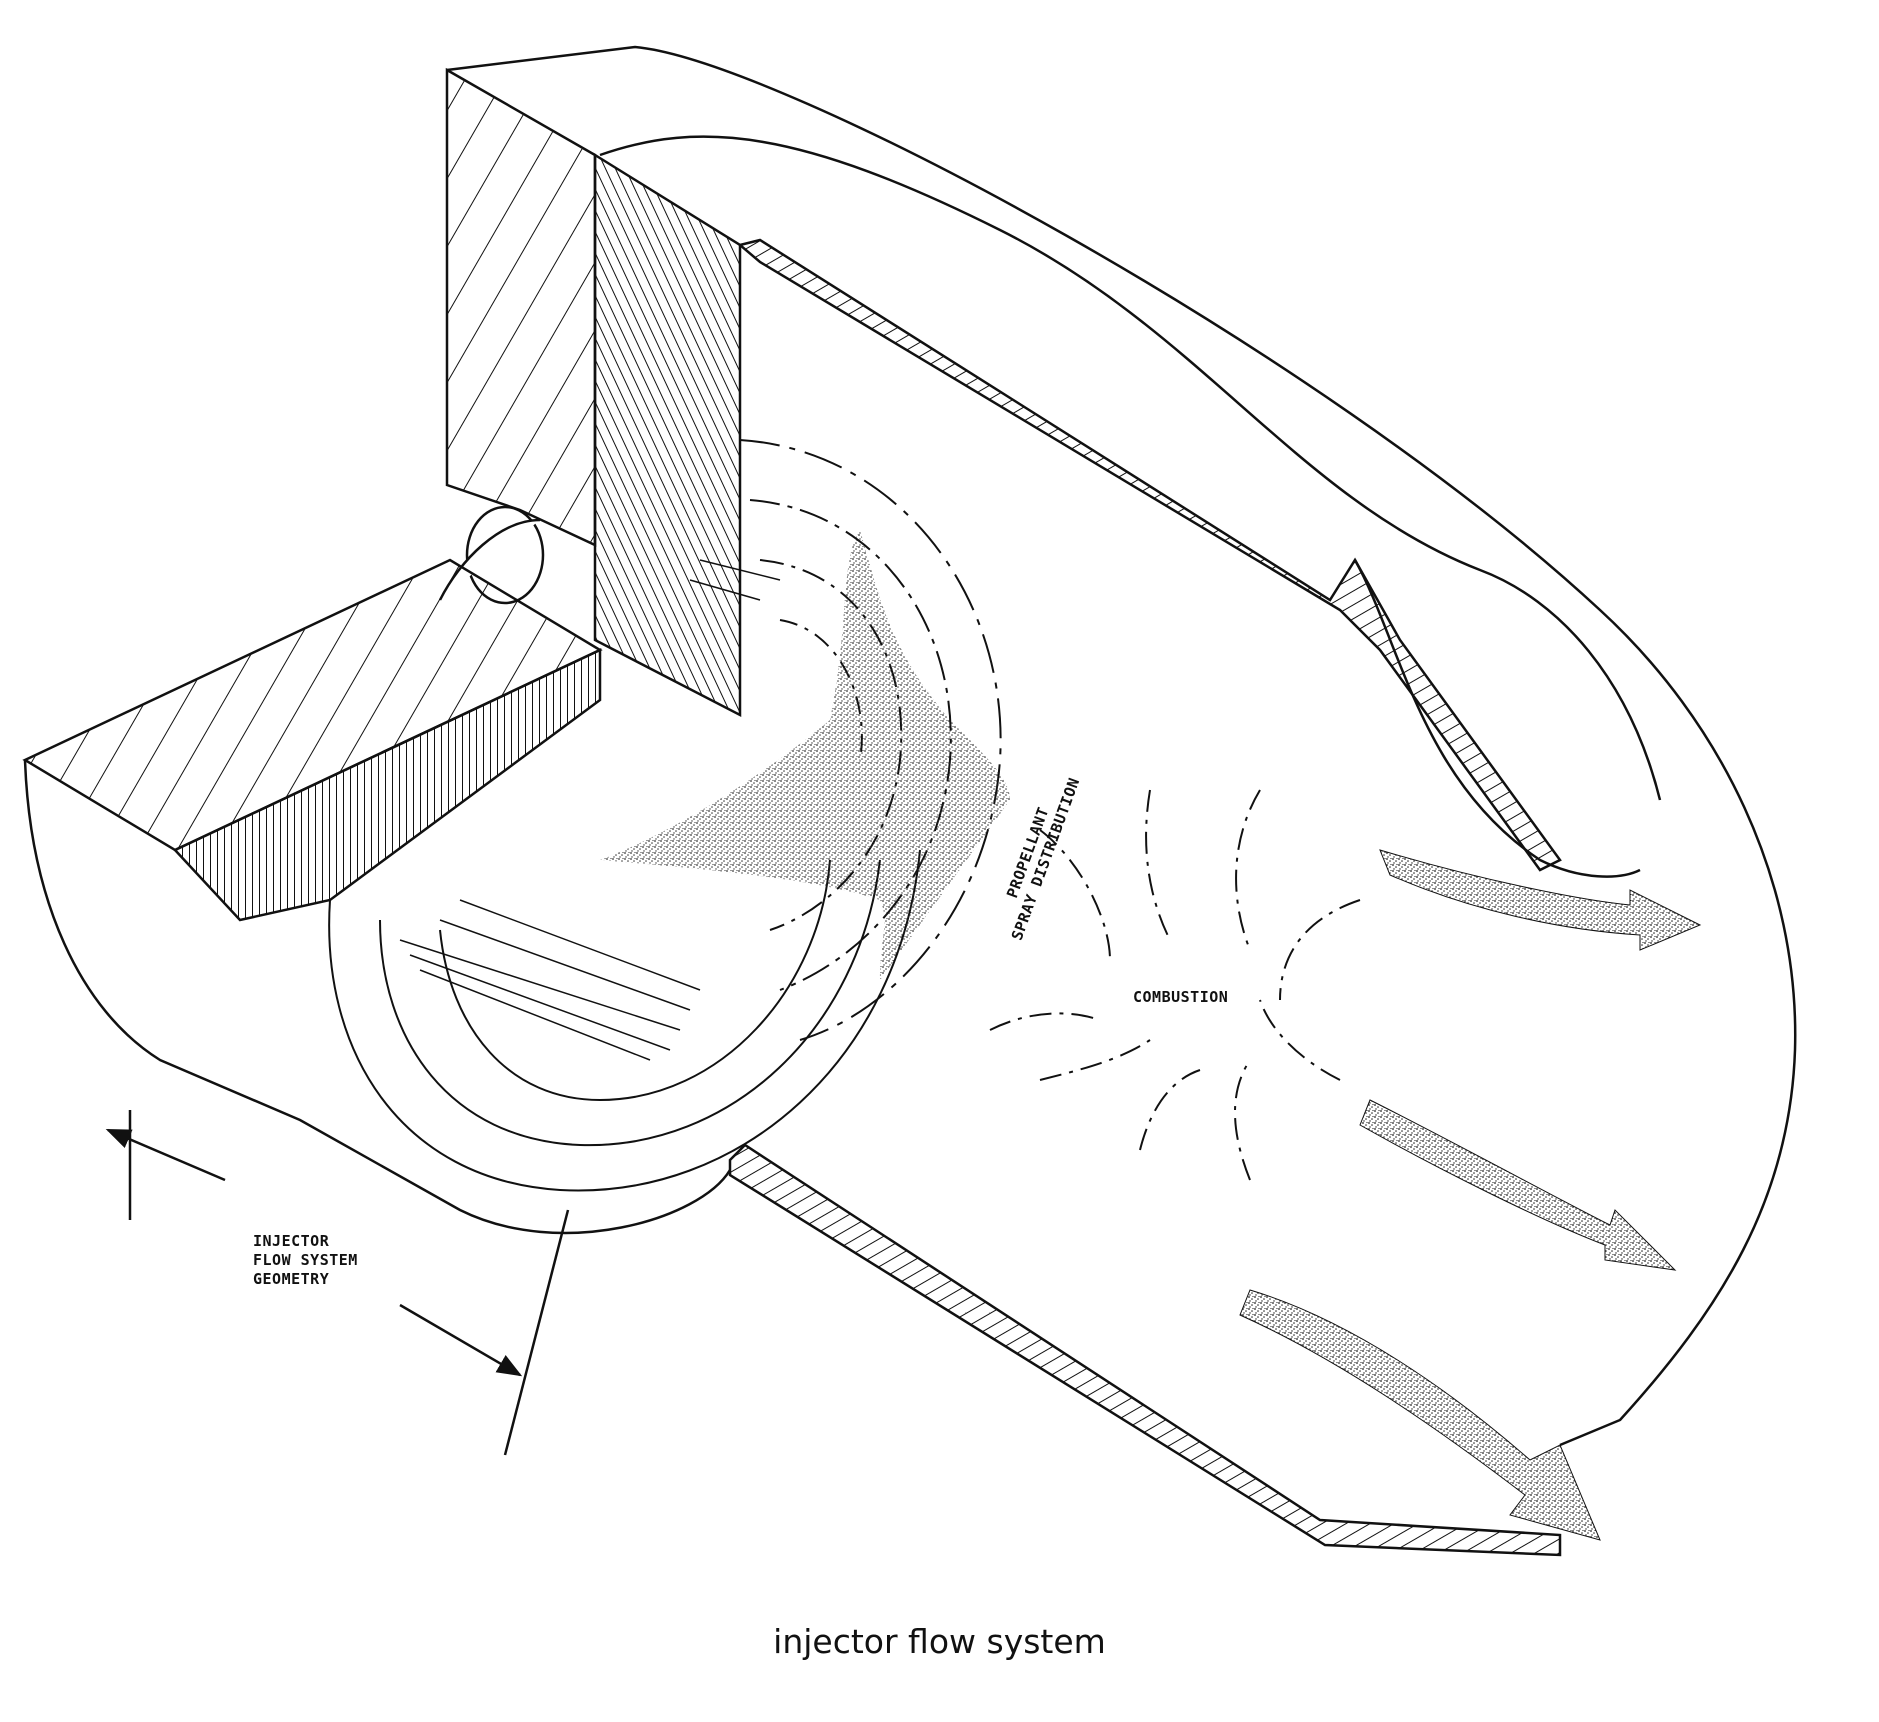  What do you see at coordinates (805, 755) in the screenshot?
I see `propellant-spray-plume` at bounding box center [805, 755].